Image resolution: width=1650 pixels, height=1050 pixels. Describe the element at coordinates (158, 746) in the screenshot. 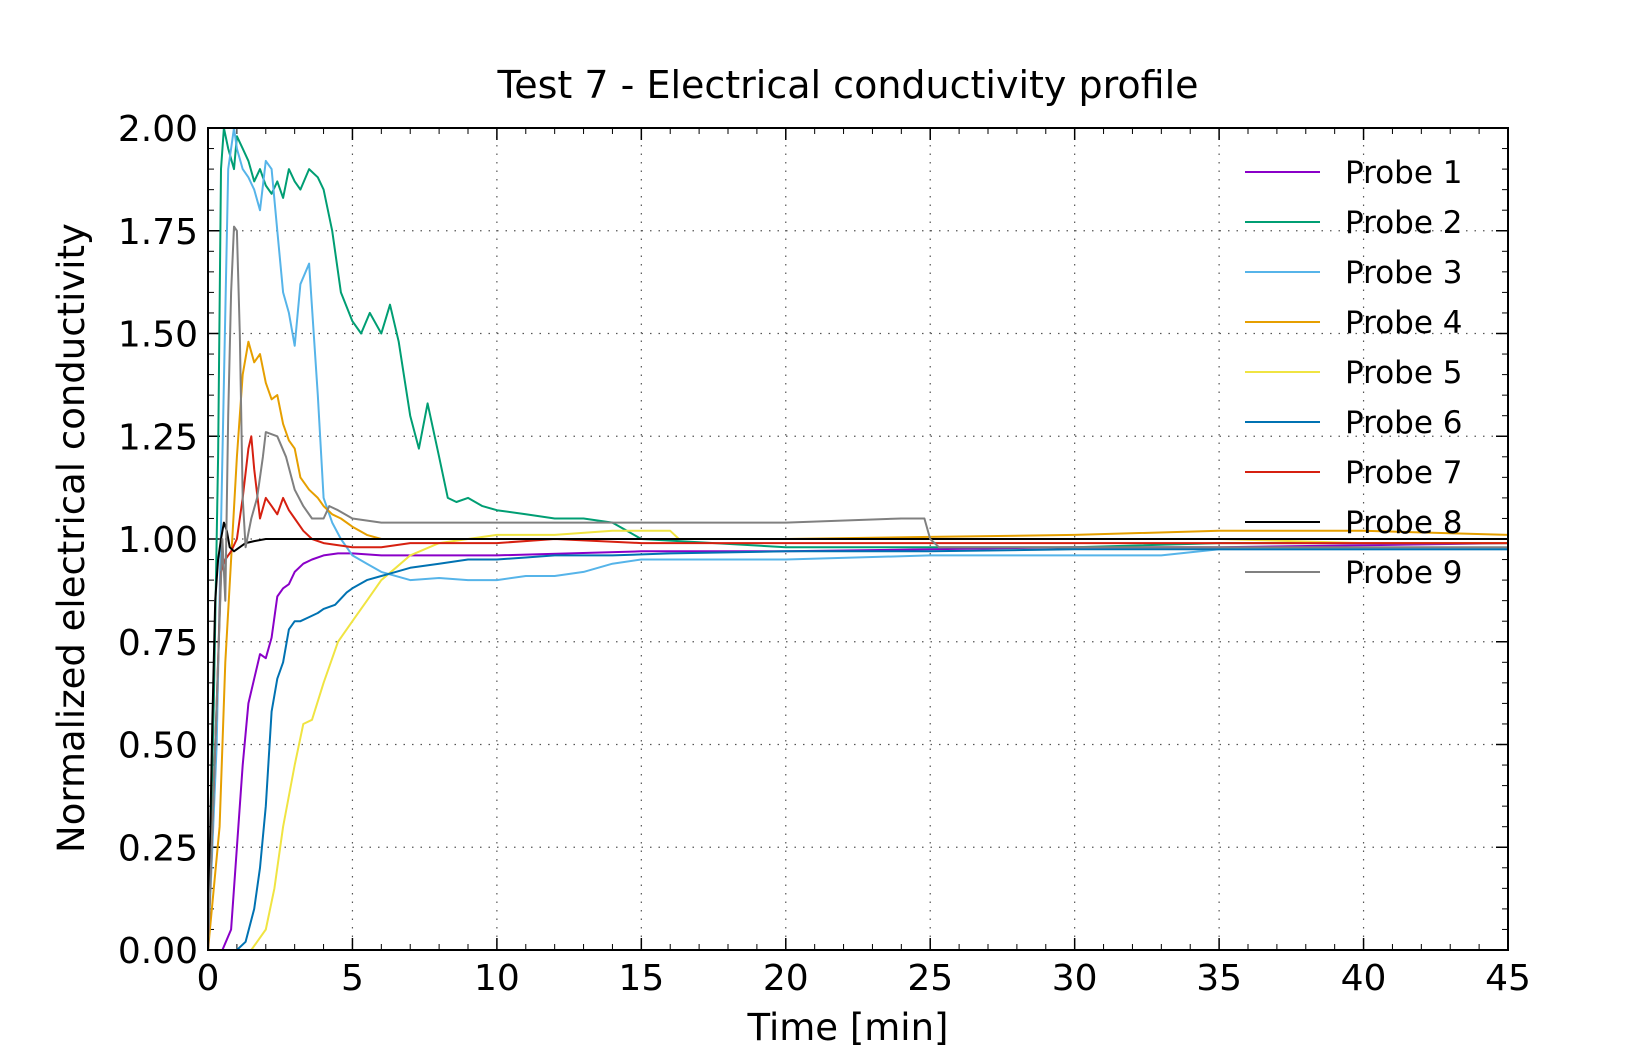

I see `y-tick-label: 0.50` at that location.